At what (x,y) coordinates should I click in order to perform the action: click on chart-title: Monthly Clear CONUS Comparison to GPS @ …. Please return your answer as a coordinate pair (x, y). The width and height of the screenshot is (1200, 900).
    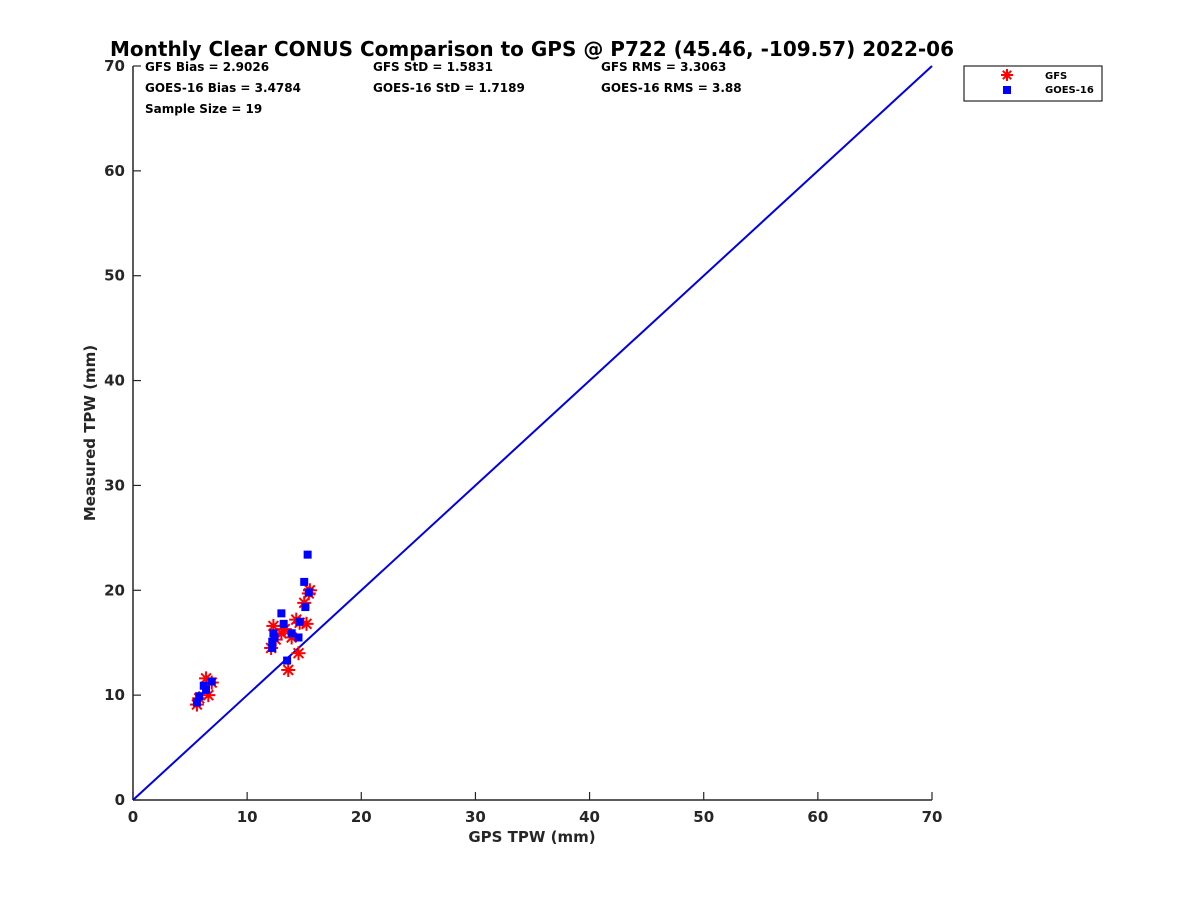
    Looking at the image, I should click on (532, 49).